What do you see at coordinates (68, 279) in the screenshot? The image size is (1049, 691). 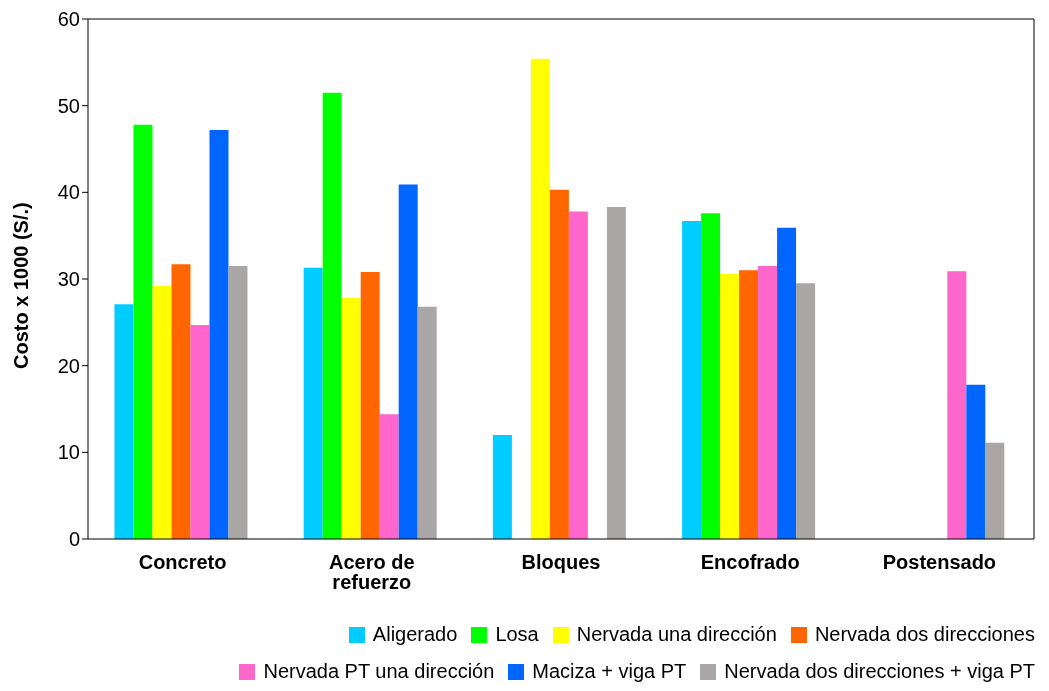 I see `y-tick-label: 30` at bounding box center [68, 279].